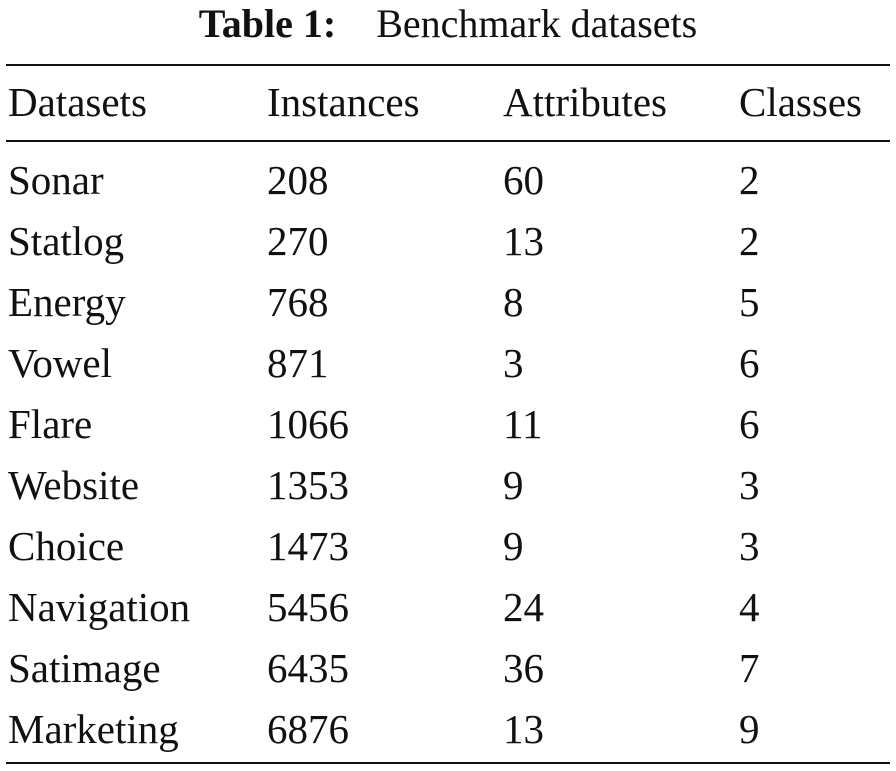  Describe the element at coordinates (308, 546) in the screenshot. I see `cell-instances: 1473` at that location.